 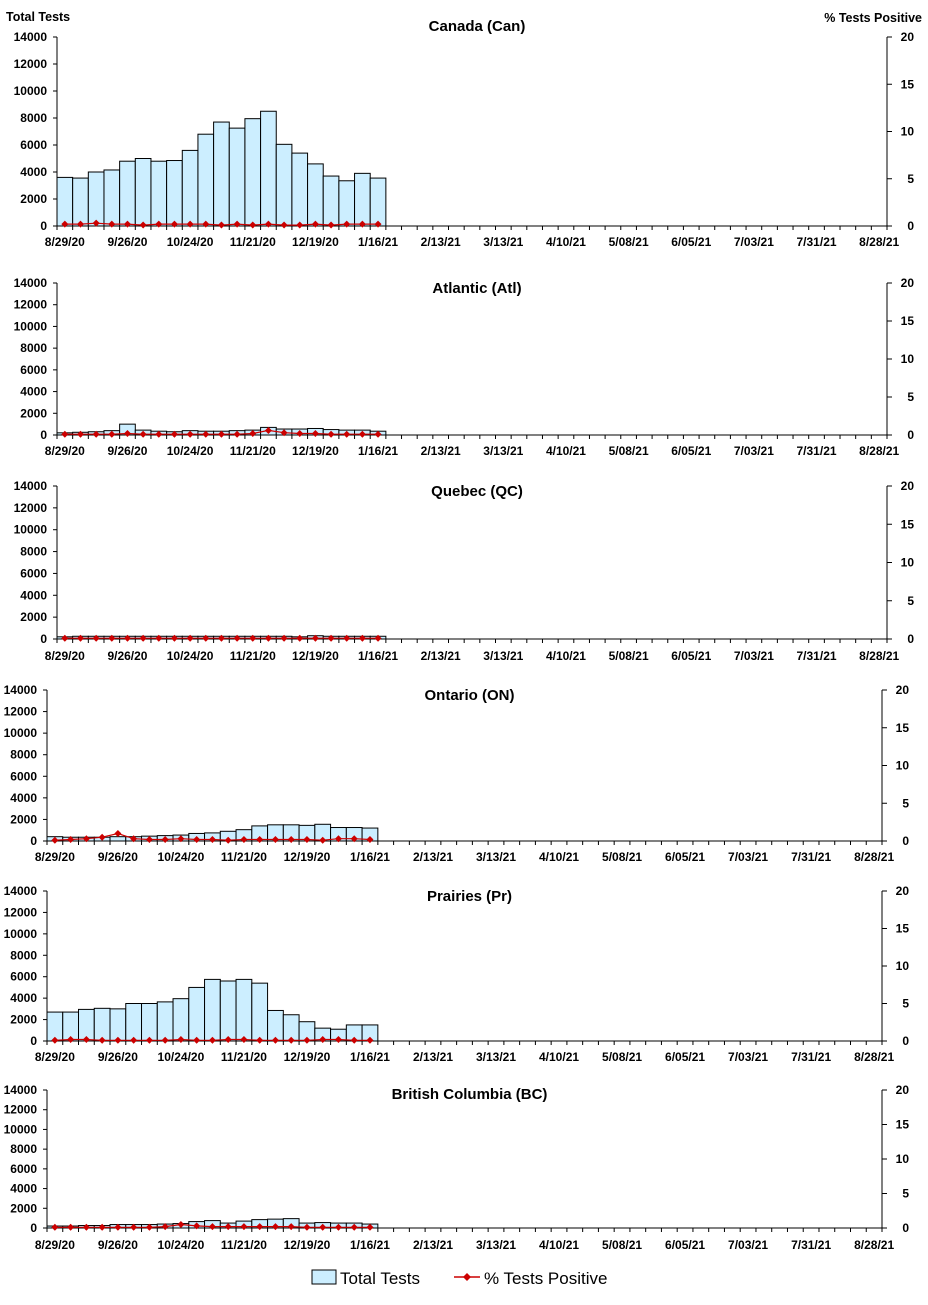 I want to click on x-tick-label: 6/05/21, so click(x=685, y=1057).